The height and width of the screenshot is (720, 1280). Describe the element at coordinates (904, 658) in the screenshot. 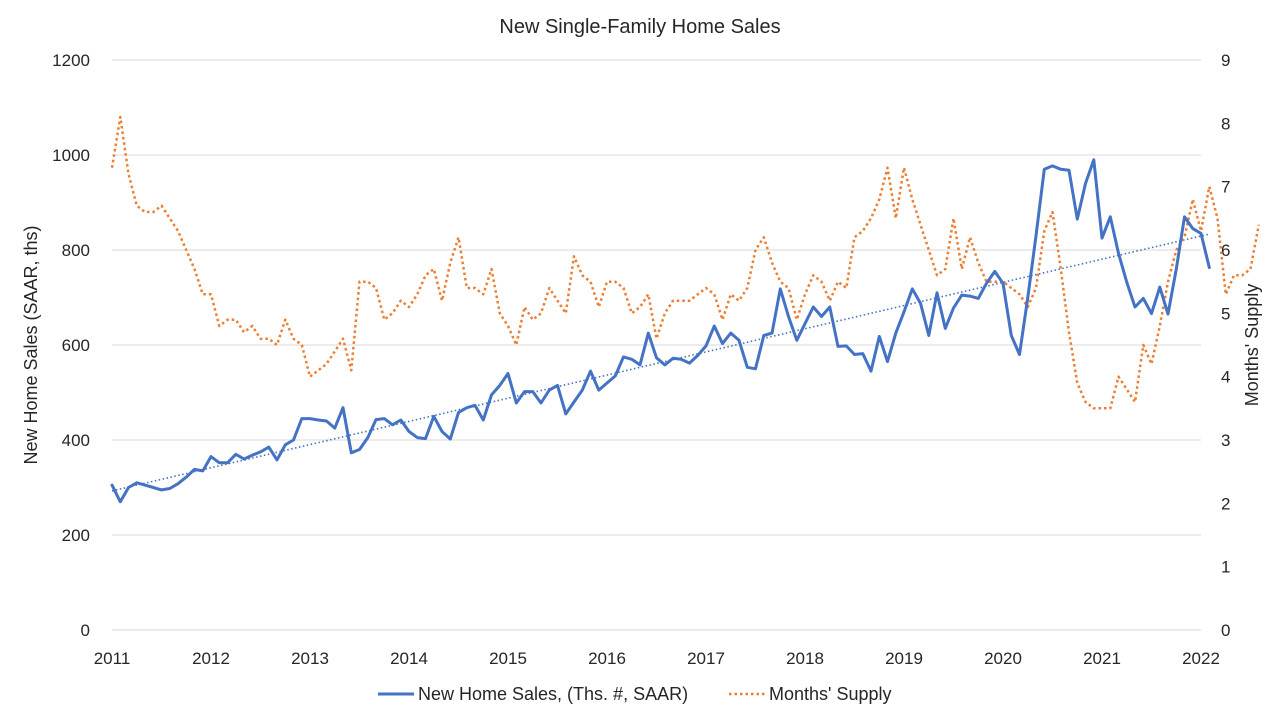

I see `x-tick-label: 2019` at that location.